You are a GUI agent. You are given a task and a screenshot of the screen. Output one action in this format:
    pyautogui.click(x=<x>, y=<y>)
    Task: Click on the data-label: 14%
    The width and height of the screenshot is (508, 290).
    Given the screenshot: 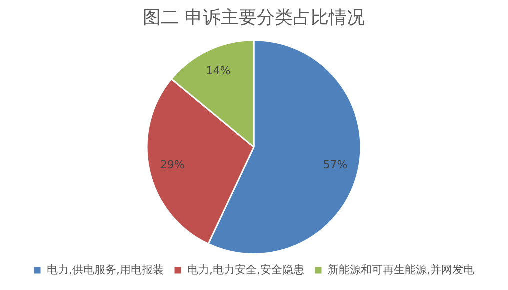 What is the action you would take?
    pyautogui.click(x=218, y=71)
    